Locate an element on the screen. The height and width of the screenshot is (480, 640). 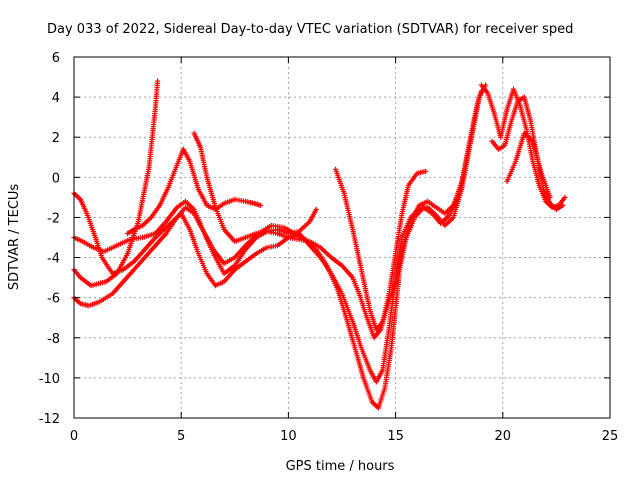
x-tick-label: 10 is located at coordinates (288, 436).